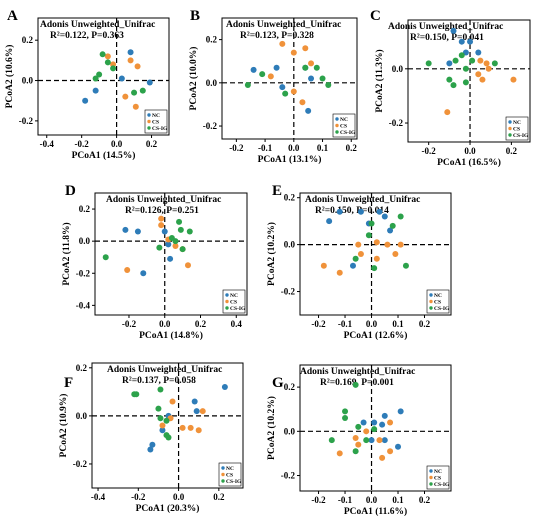 The width and height of the screenshot is (550, 527). I want to click on y-axis-label: PCoA2 (11.3%), so click(379, 80).